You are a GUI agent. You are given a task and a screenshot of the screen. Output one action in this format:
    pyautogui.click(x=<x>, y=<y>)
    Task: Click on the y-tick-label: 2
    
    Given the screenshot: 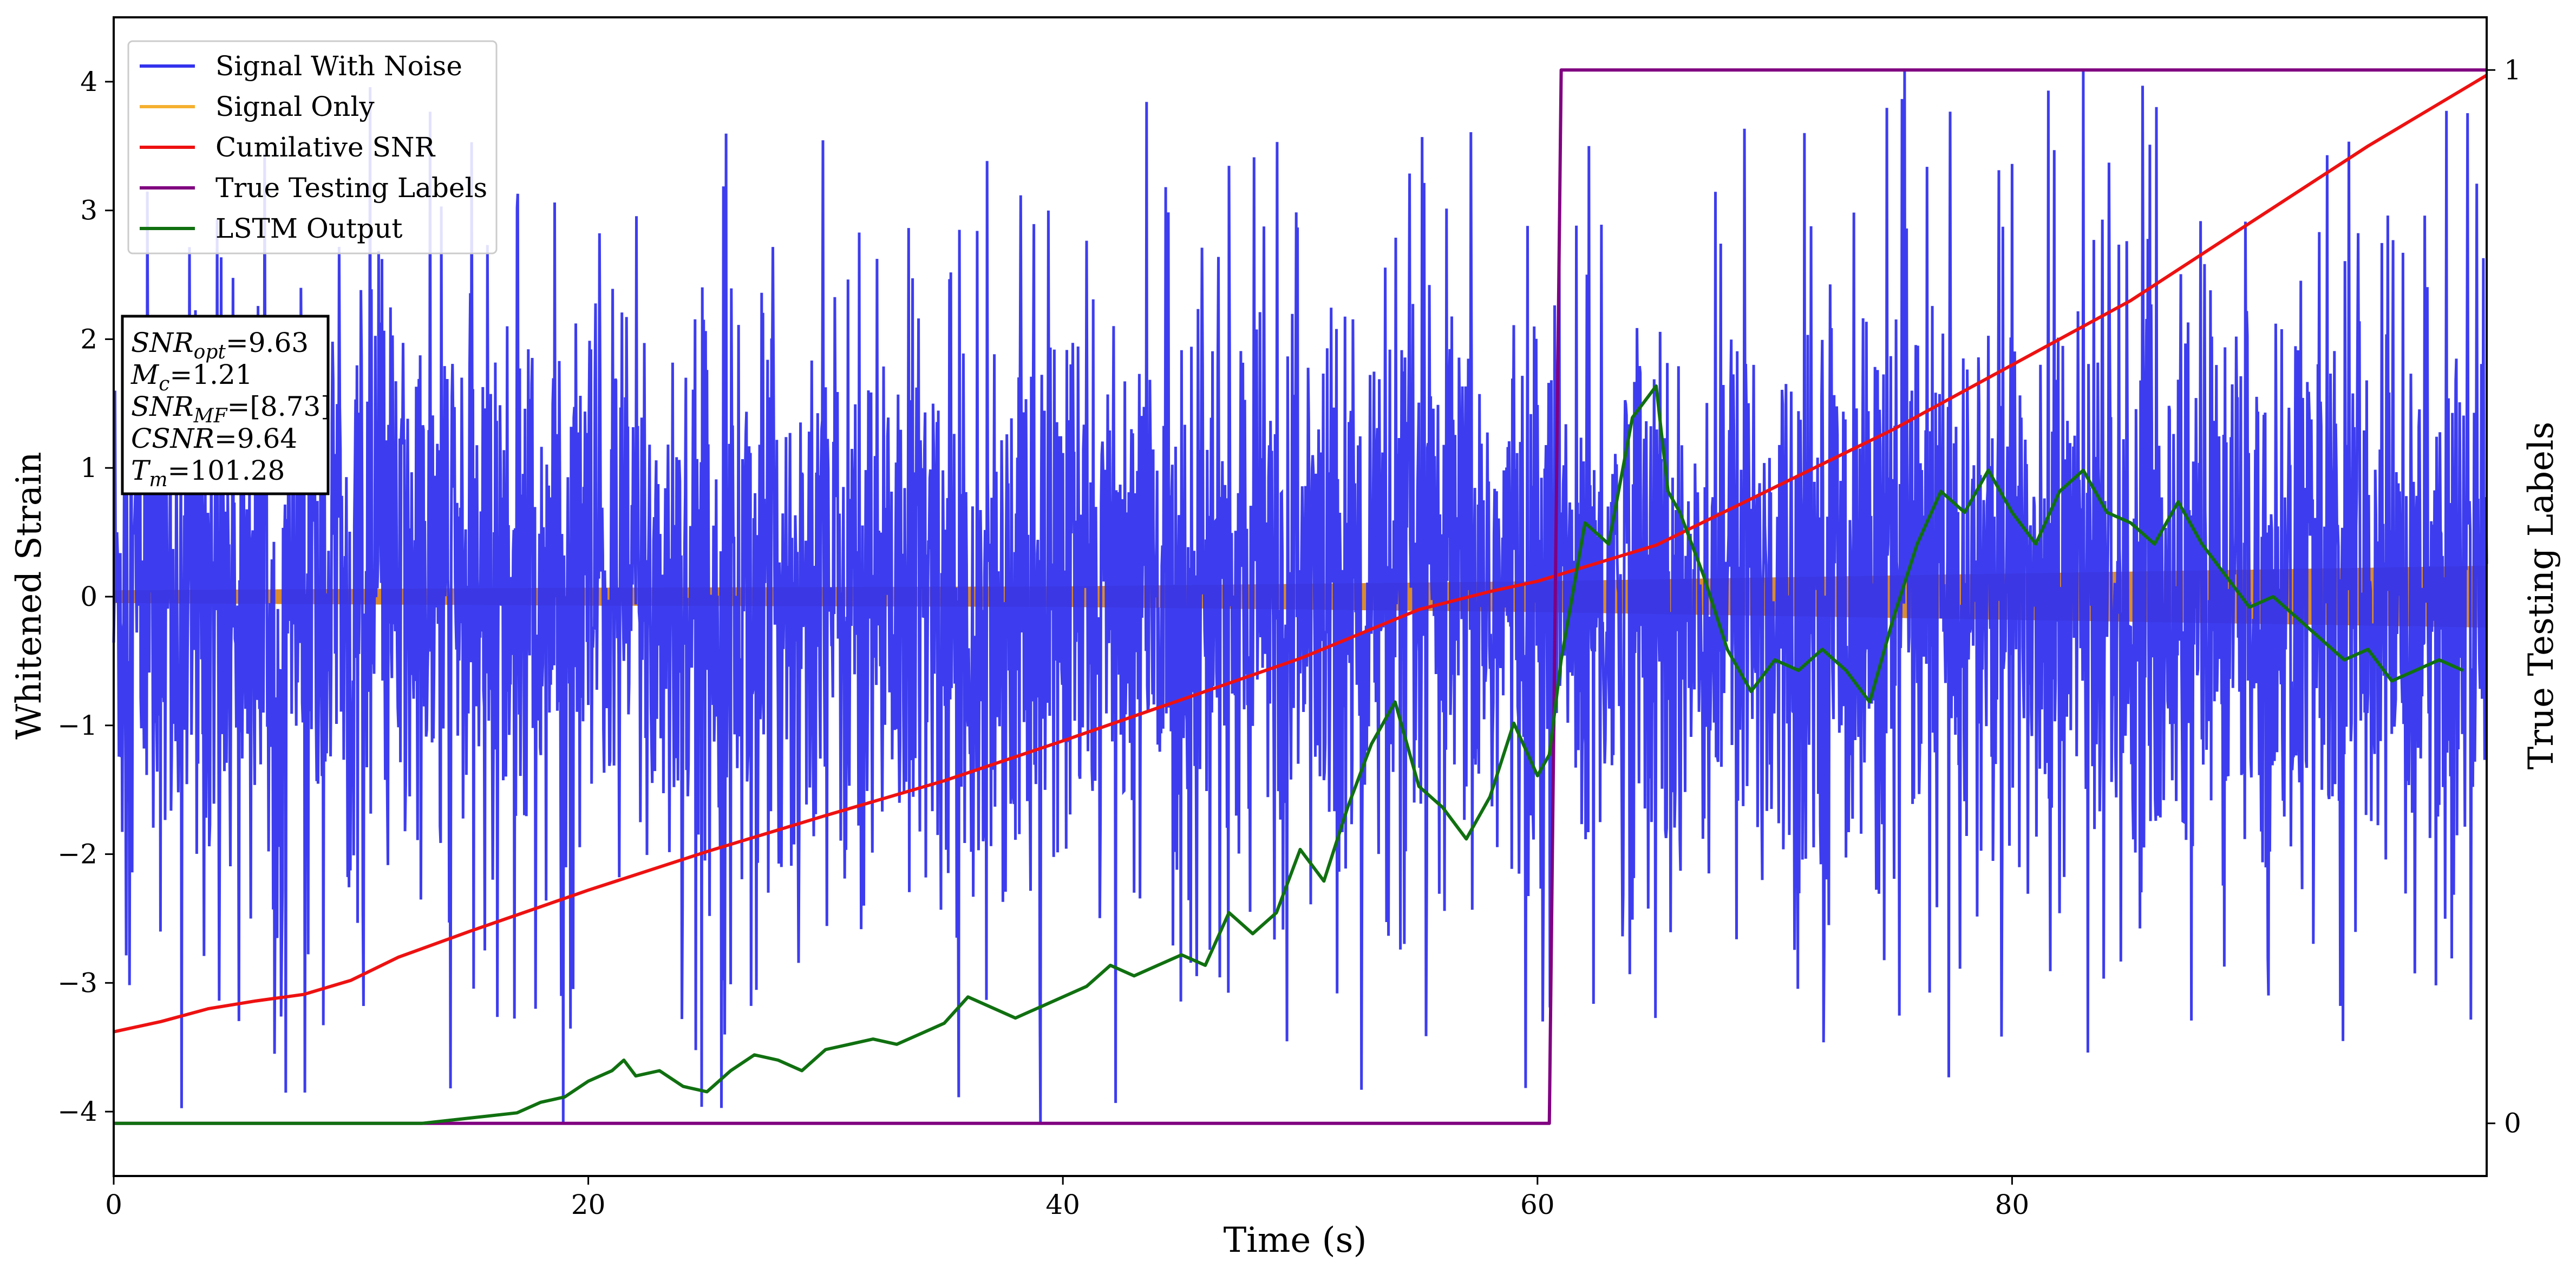 What is the action you would take?
    pyautogui.click(x=88, y=339)
    